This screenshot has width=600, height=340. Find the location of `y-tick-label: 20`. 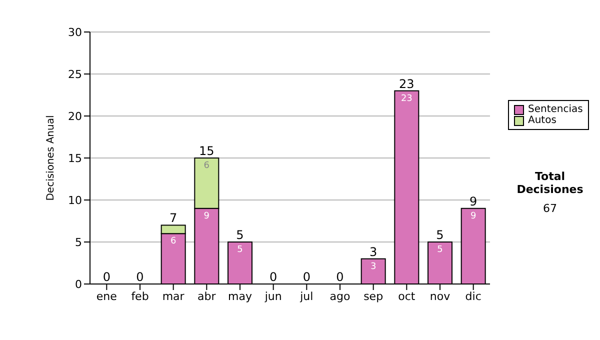

y-tick-label: 20 is located at coordinates (75, 116).